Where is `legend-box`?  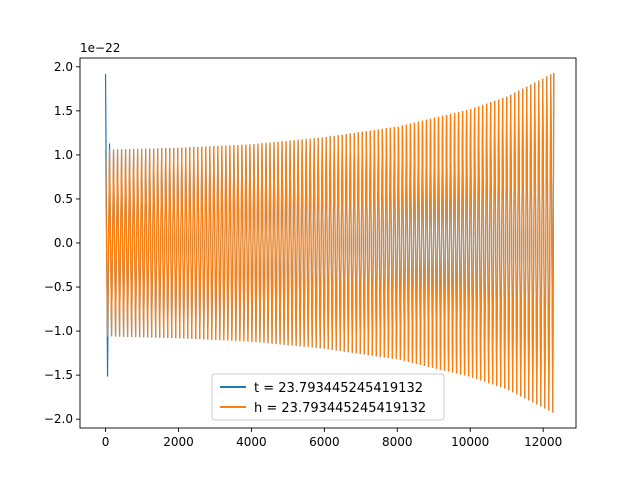 legend-box is located at coordinates (328, 397).